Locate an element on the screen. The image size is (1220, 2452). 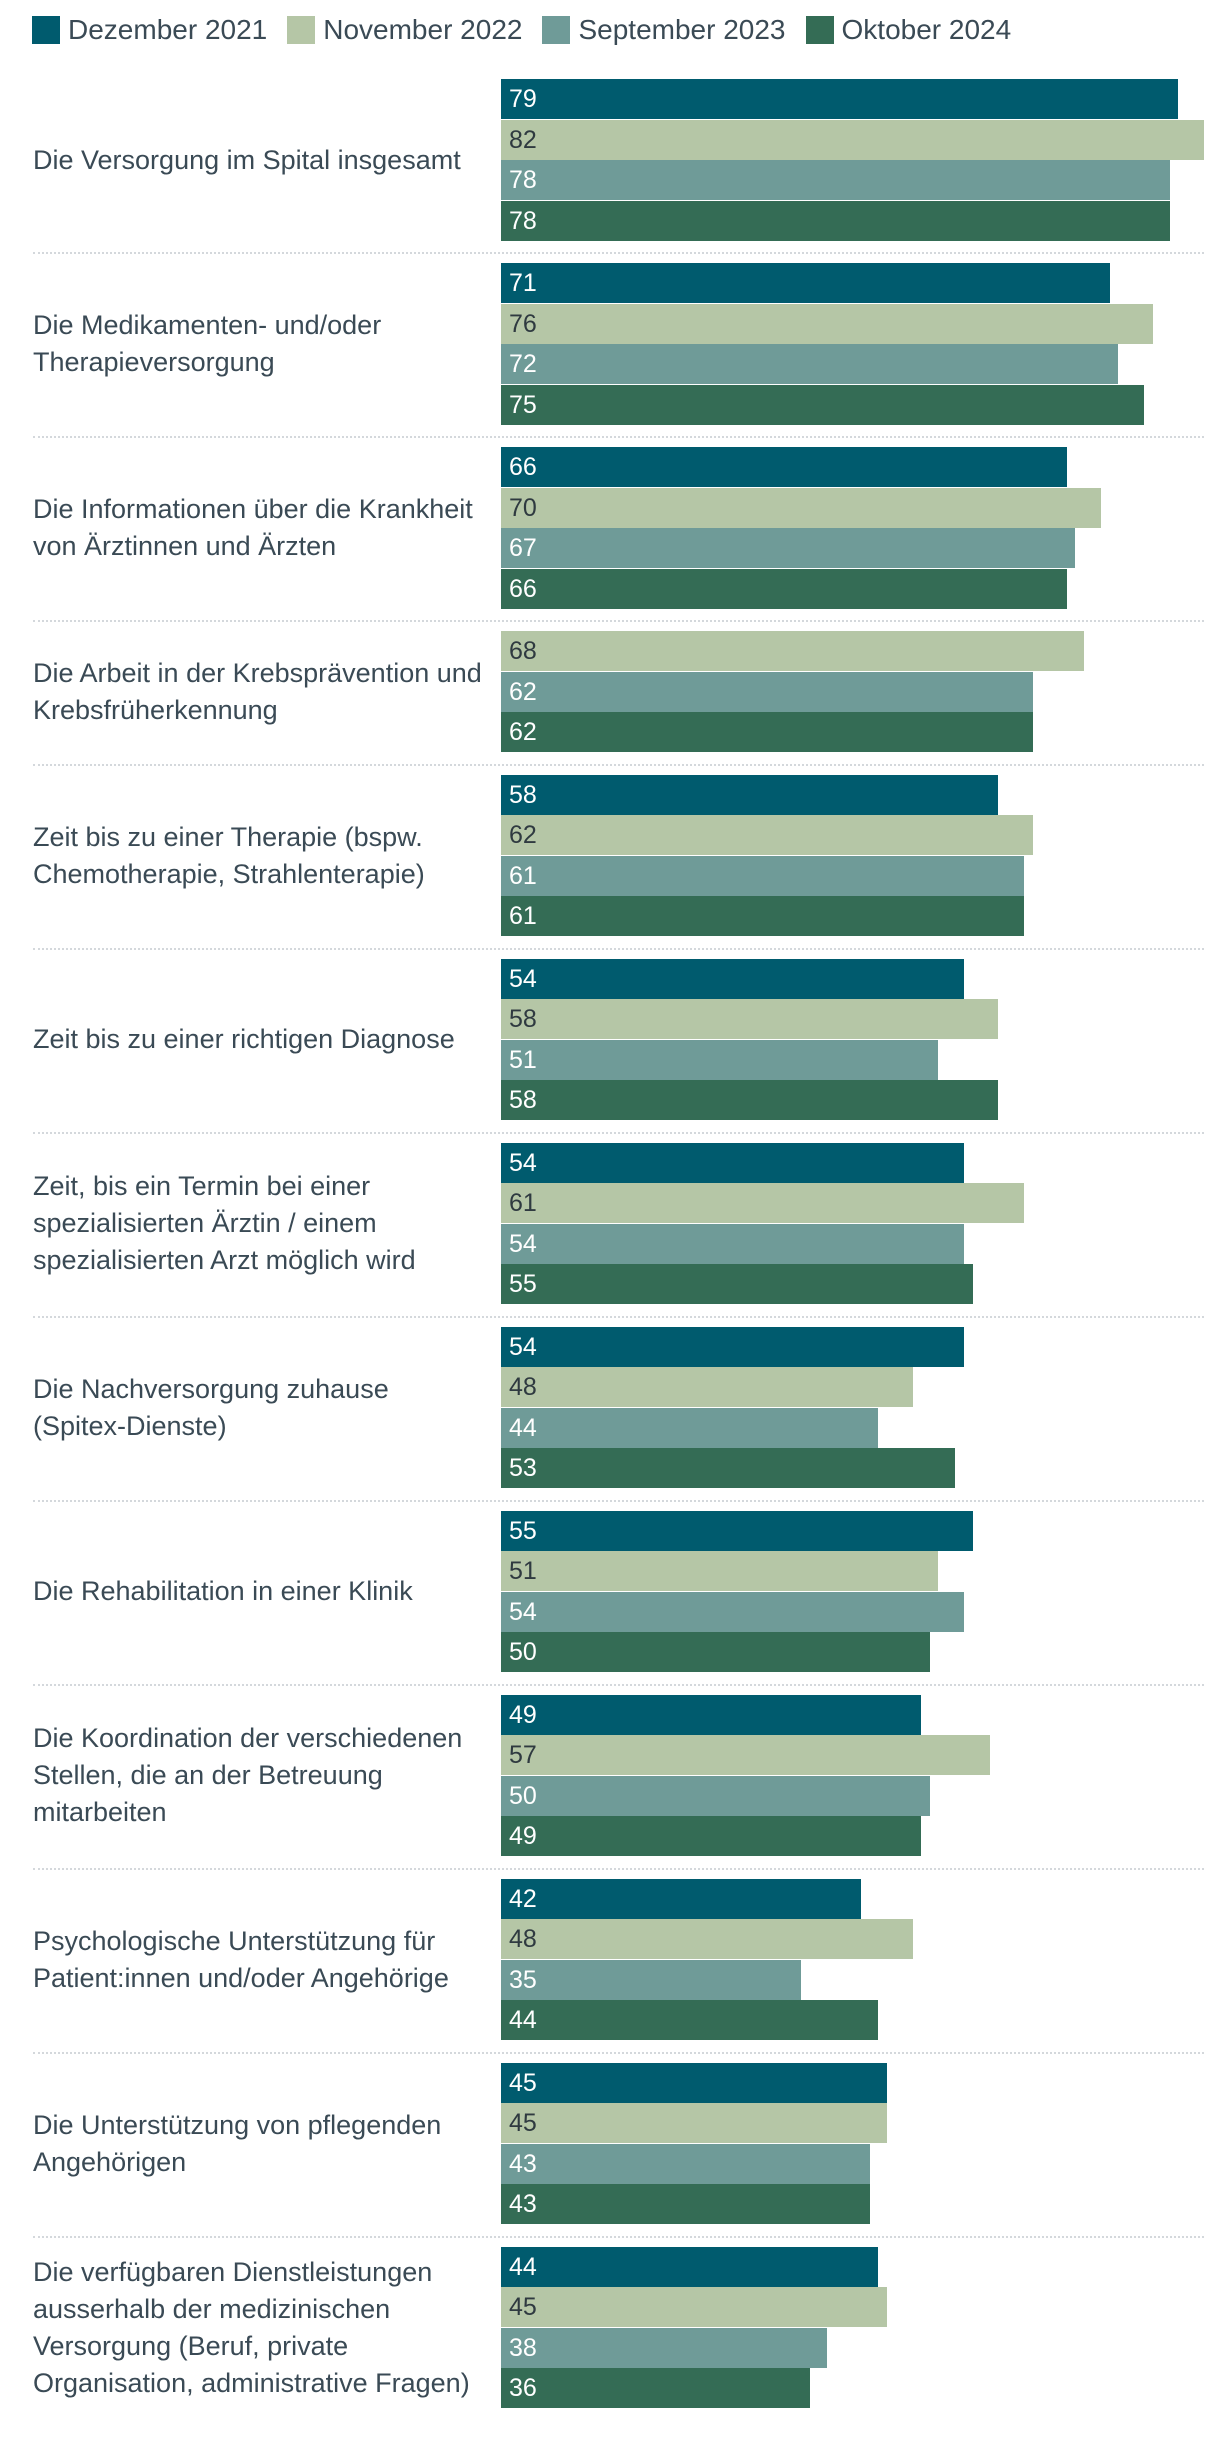
legend-label: Oktober 2024 is located at coordinates (926, 29).